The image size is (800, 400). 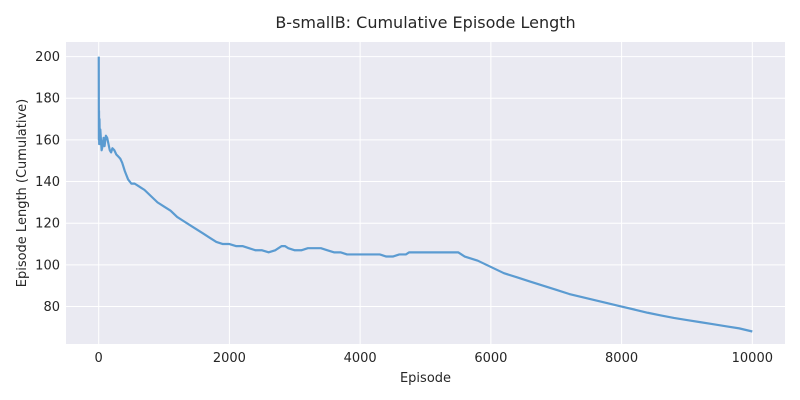 I want to click on y-tick-label: 140, so click(x=47, y=182).